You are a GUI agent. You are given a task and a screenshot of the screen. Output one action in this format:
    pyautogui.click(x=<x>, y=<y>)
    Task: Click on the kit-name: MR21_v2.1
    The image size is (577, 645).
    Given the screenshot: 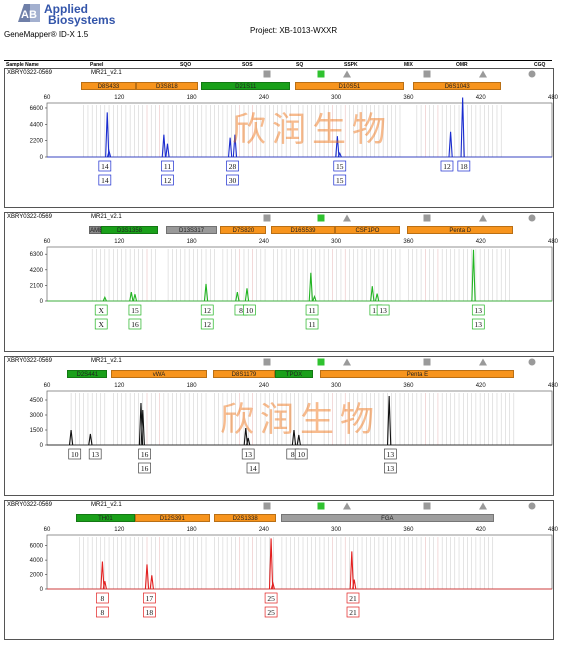 What is the action you would take?
    pyautogui.click(x=106, y=361)
    